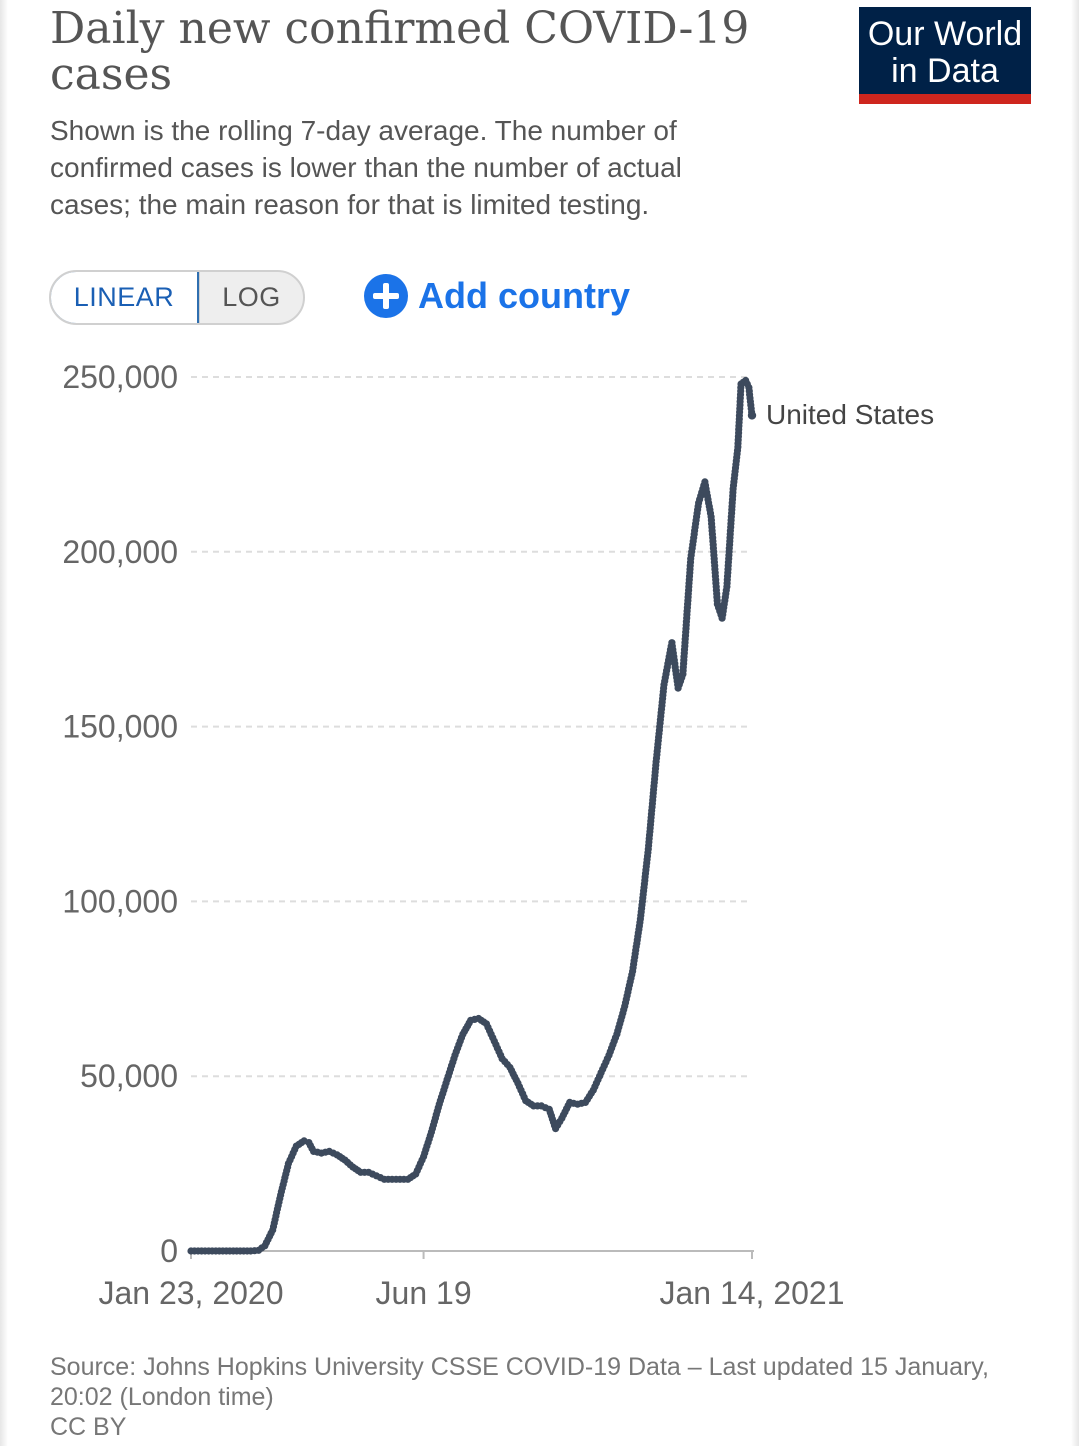 Image resolution: width=1079 pixels, height=1446 pixels. I want to click on y-tick-label: 250,000, so click(120, 377).